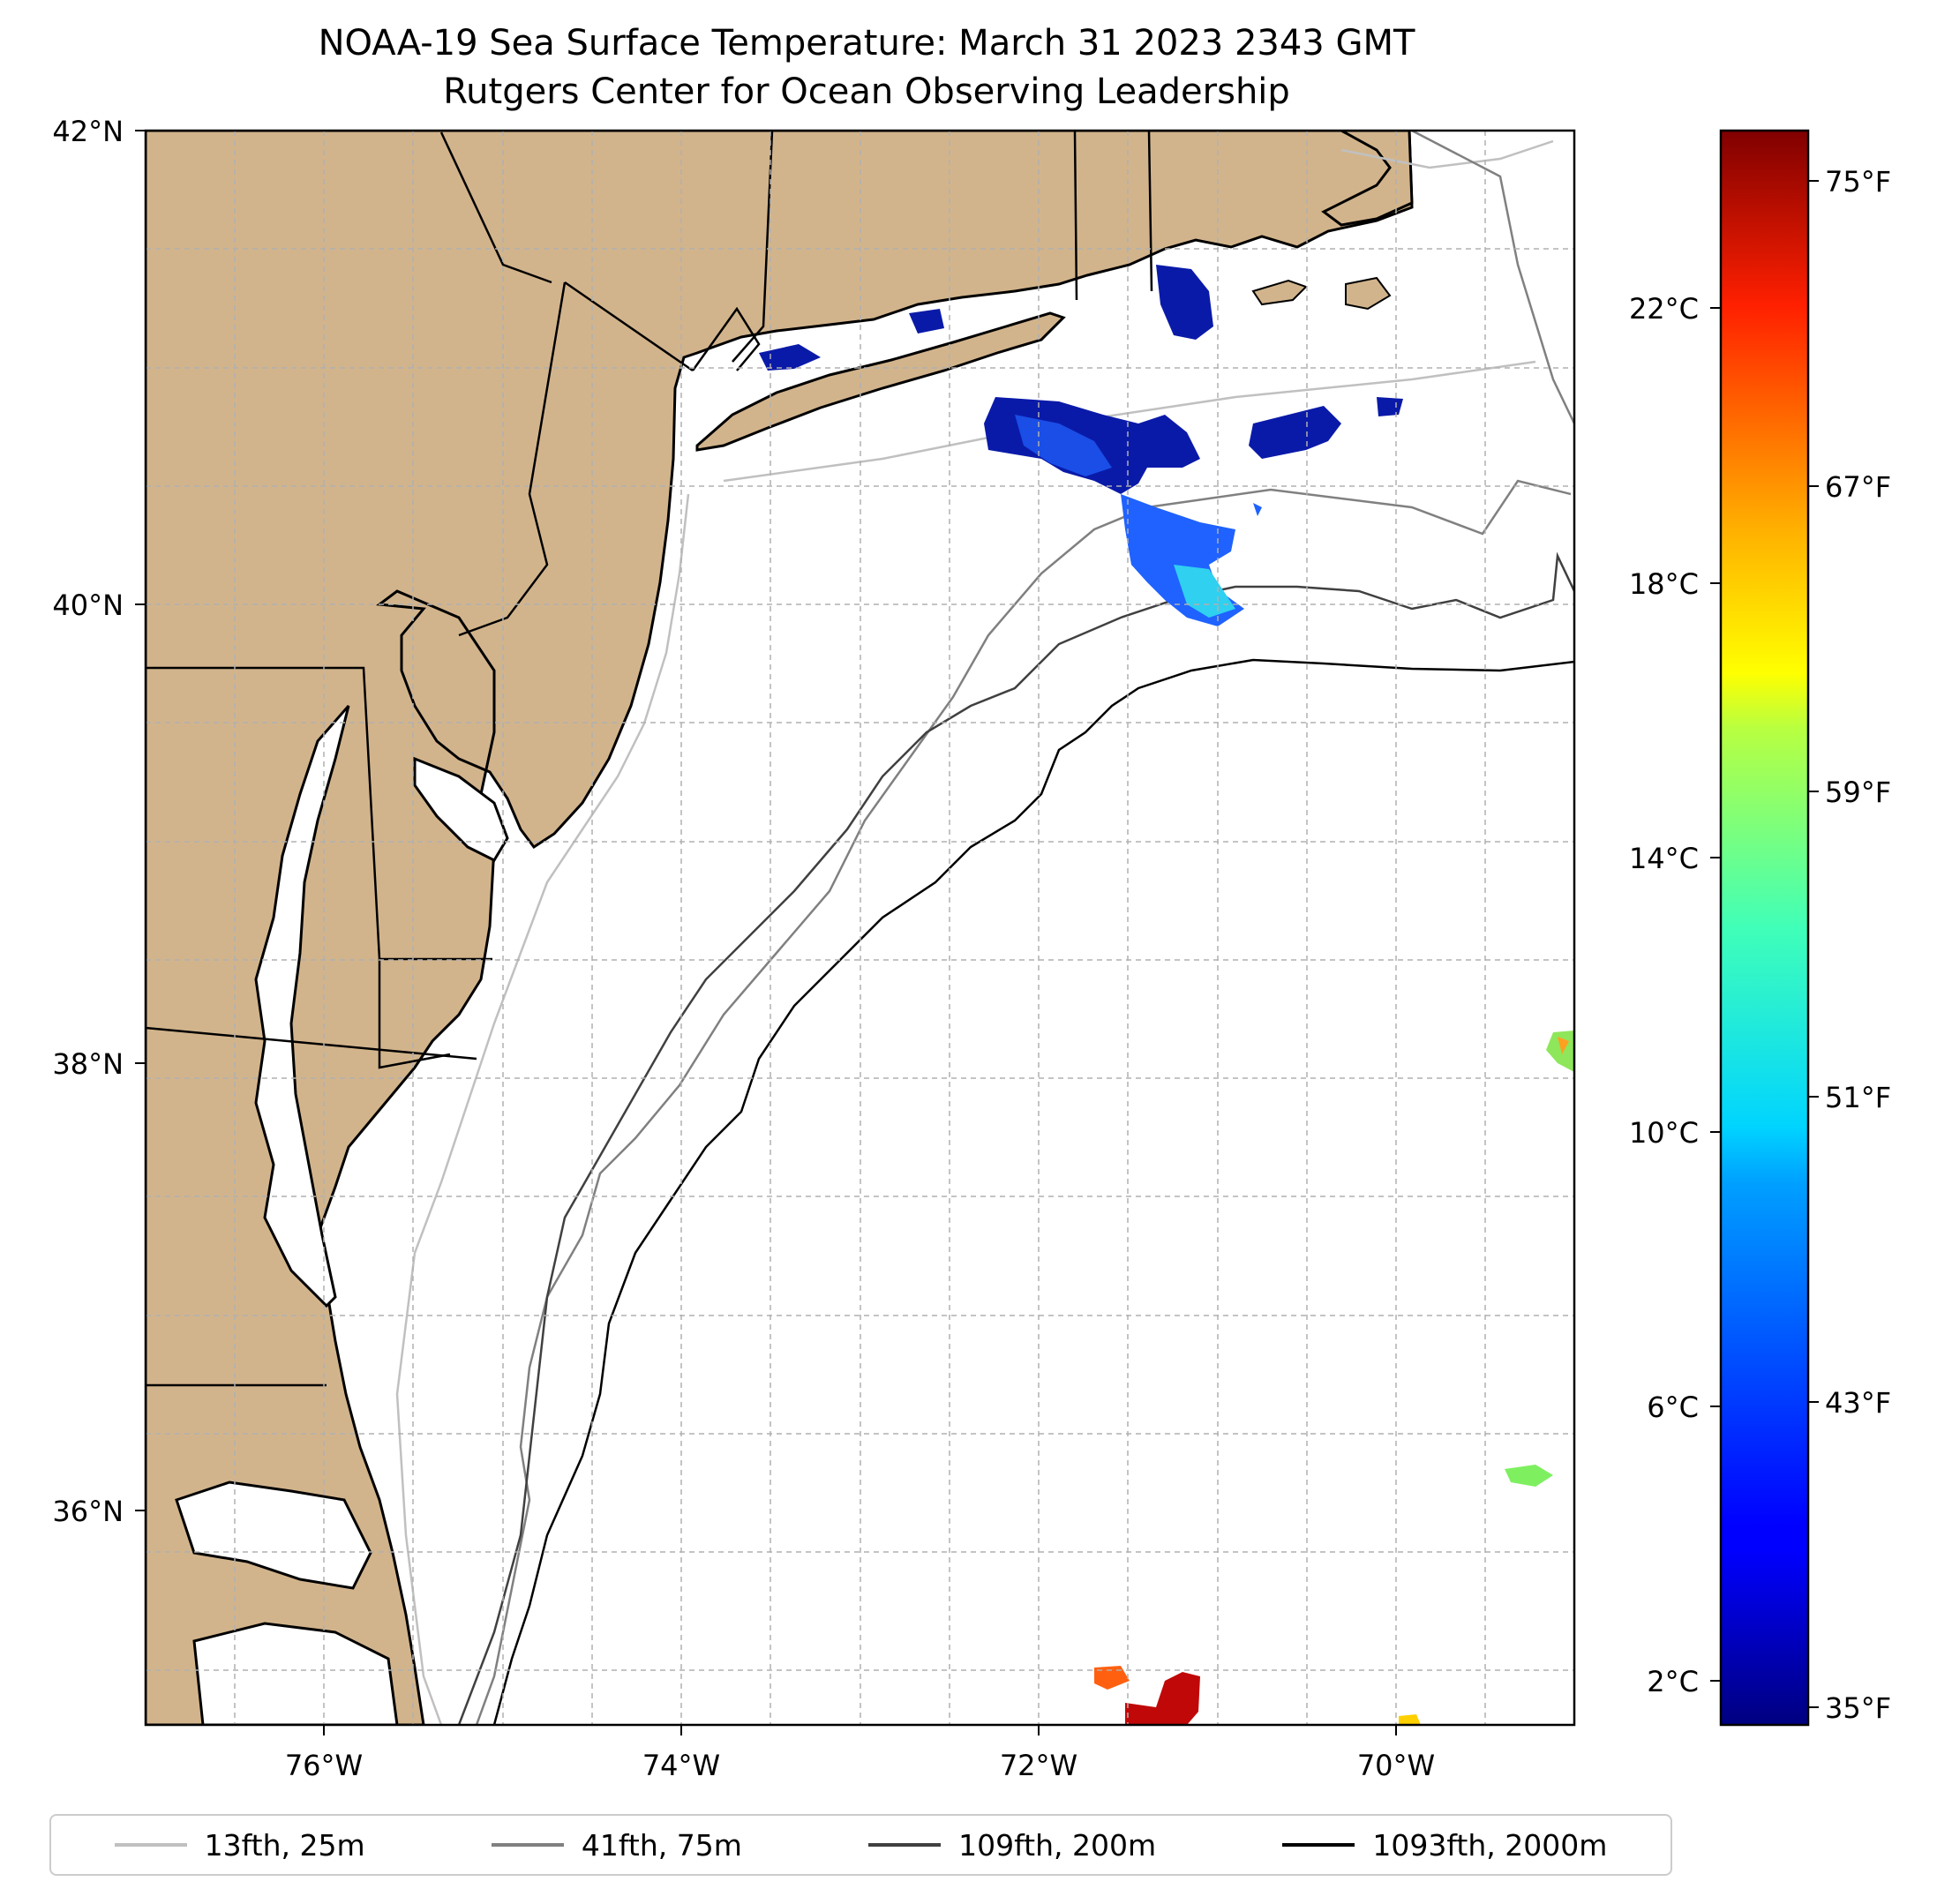 The height and width of the screenshot is (1904, 1937). I want to click on legend-item-200m: 109fth, 200m, so click(1012, 1845).